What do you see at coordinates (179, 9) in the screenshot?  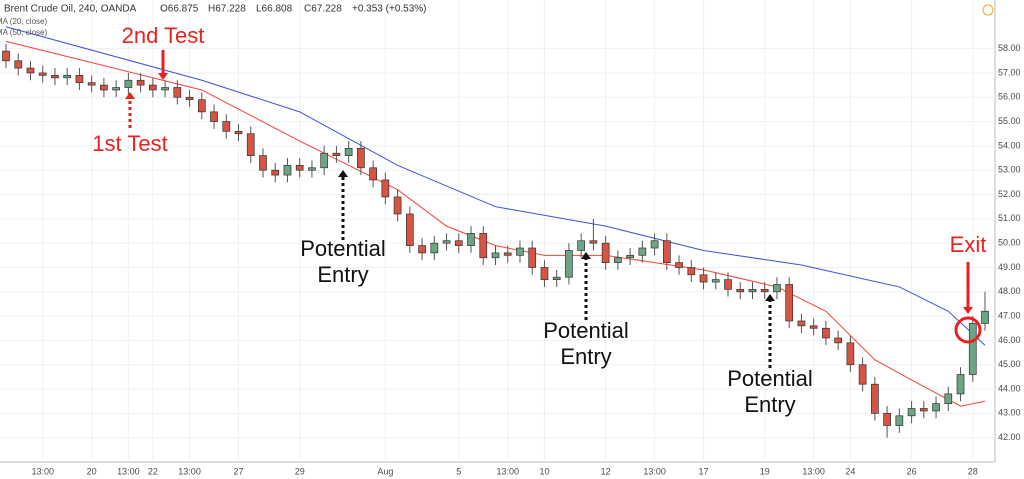 I see `header-text: O66.875` at bounding box center [179, 9].